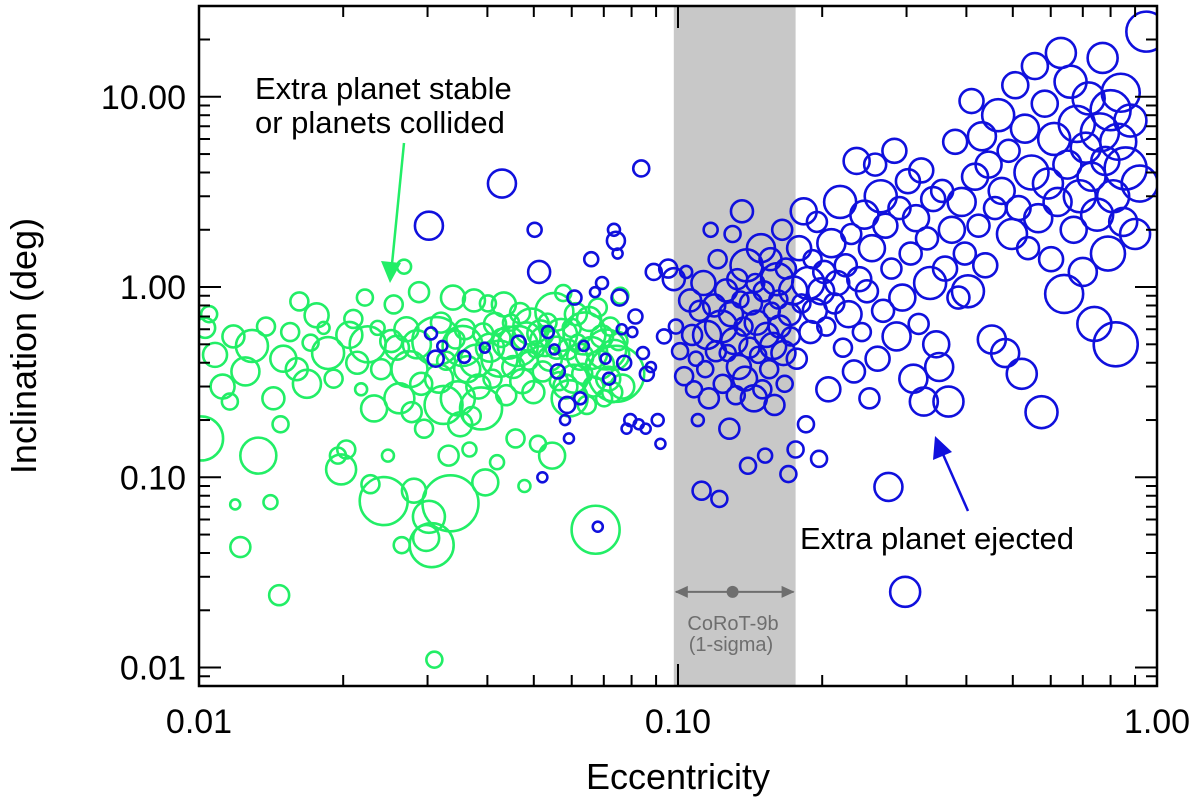 This screenshot has height=804, width=1200. Describe the element at coordinates (732, 624) in the screenshot. I see `band-label-line1: CoRoT-9b` at that location.